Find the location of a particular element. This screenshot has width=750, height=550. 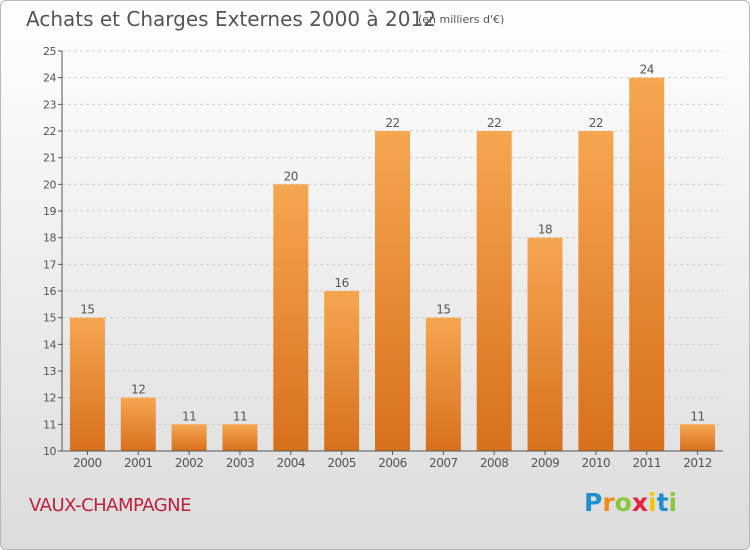

x-tick-label: 2001 is located at coordinates (138, 463).